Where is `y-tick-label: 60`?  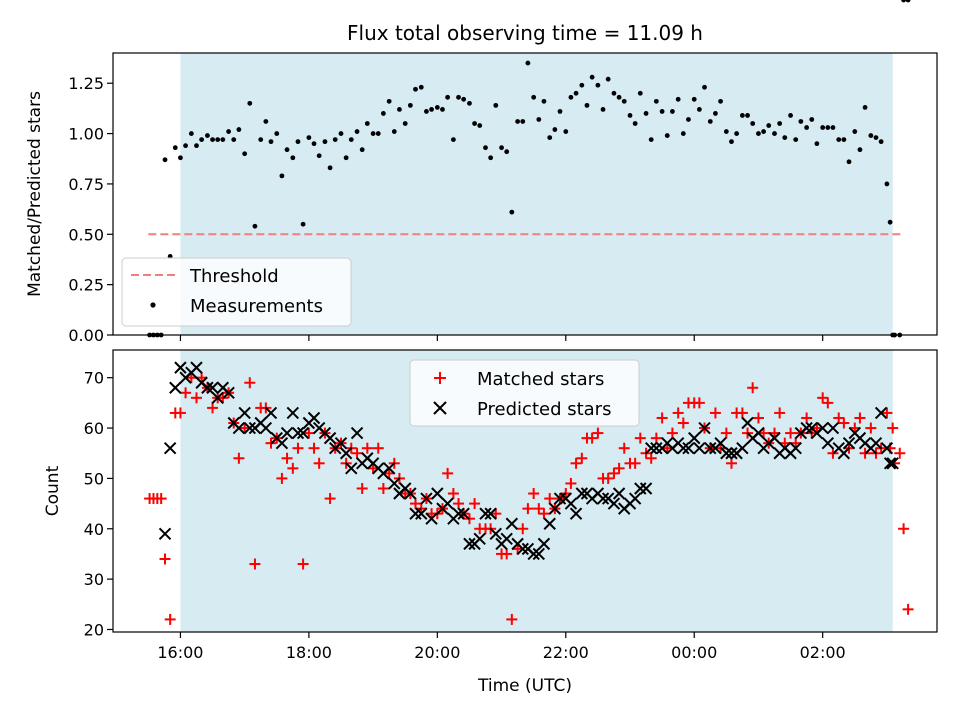
y-tick-label: 60 is located at coordinates (94, 428).